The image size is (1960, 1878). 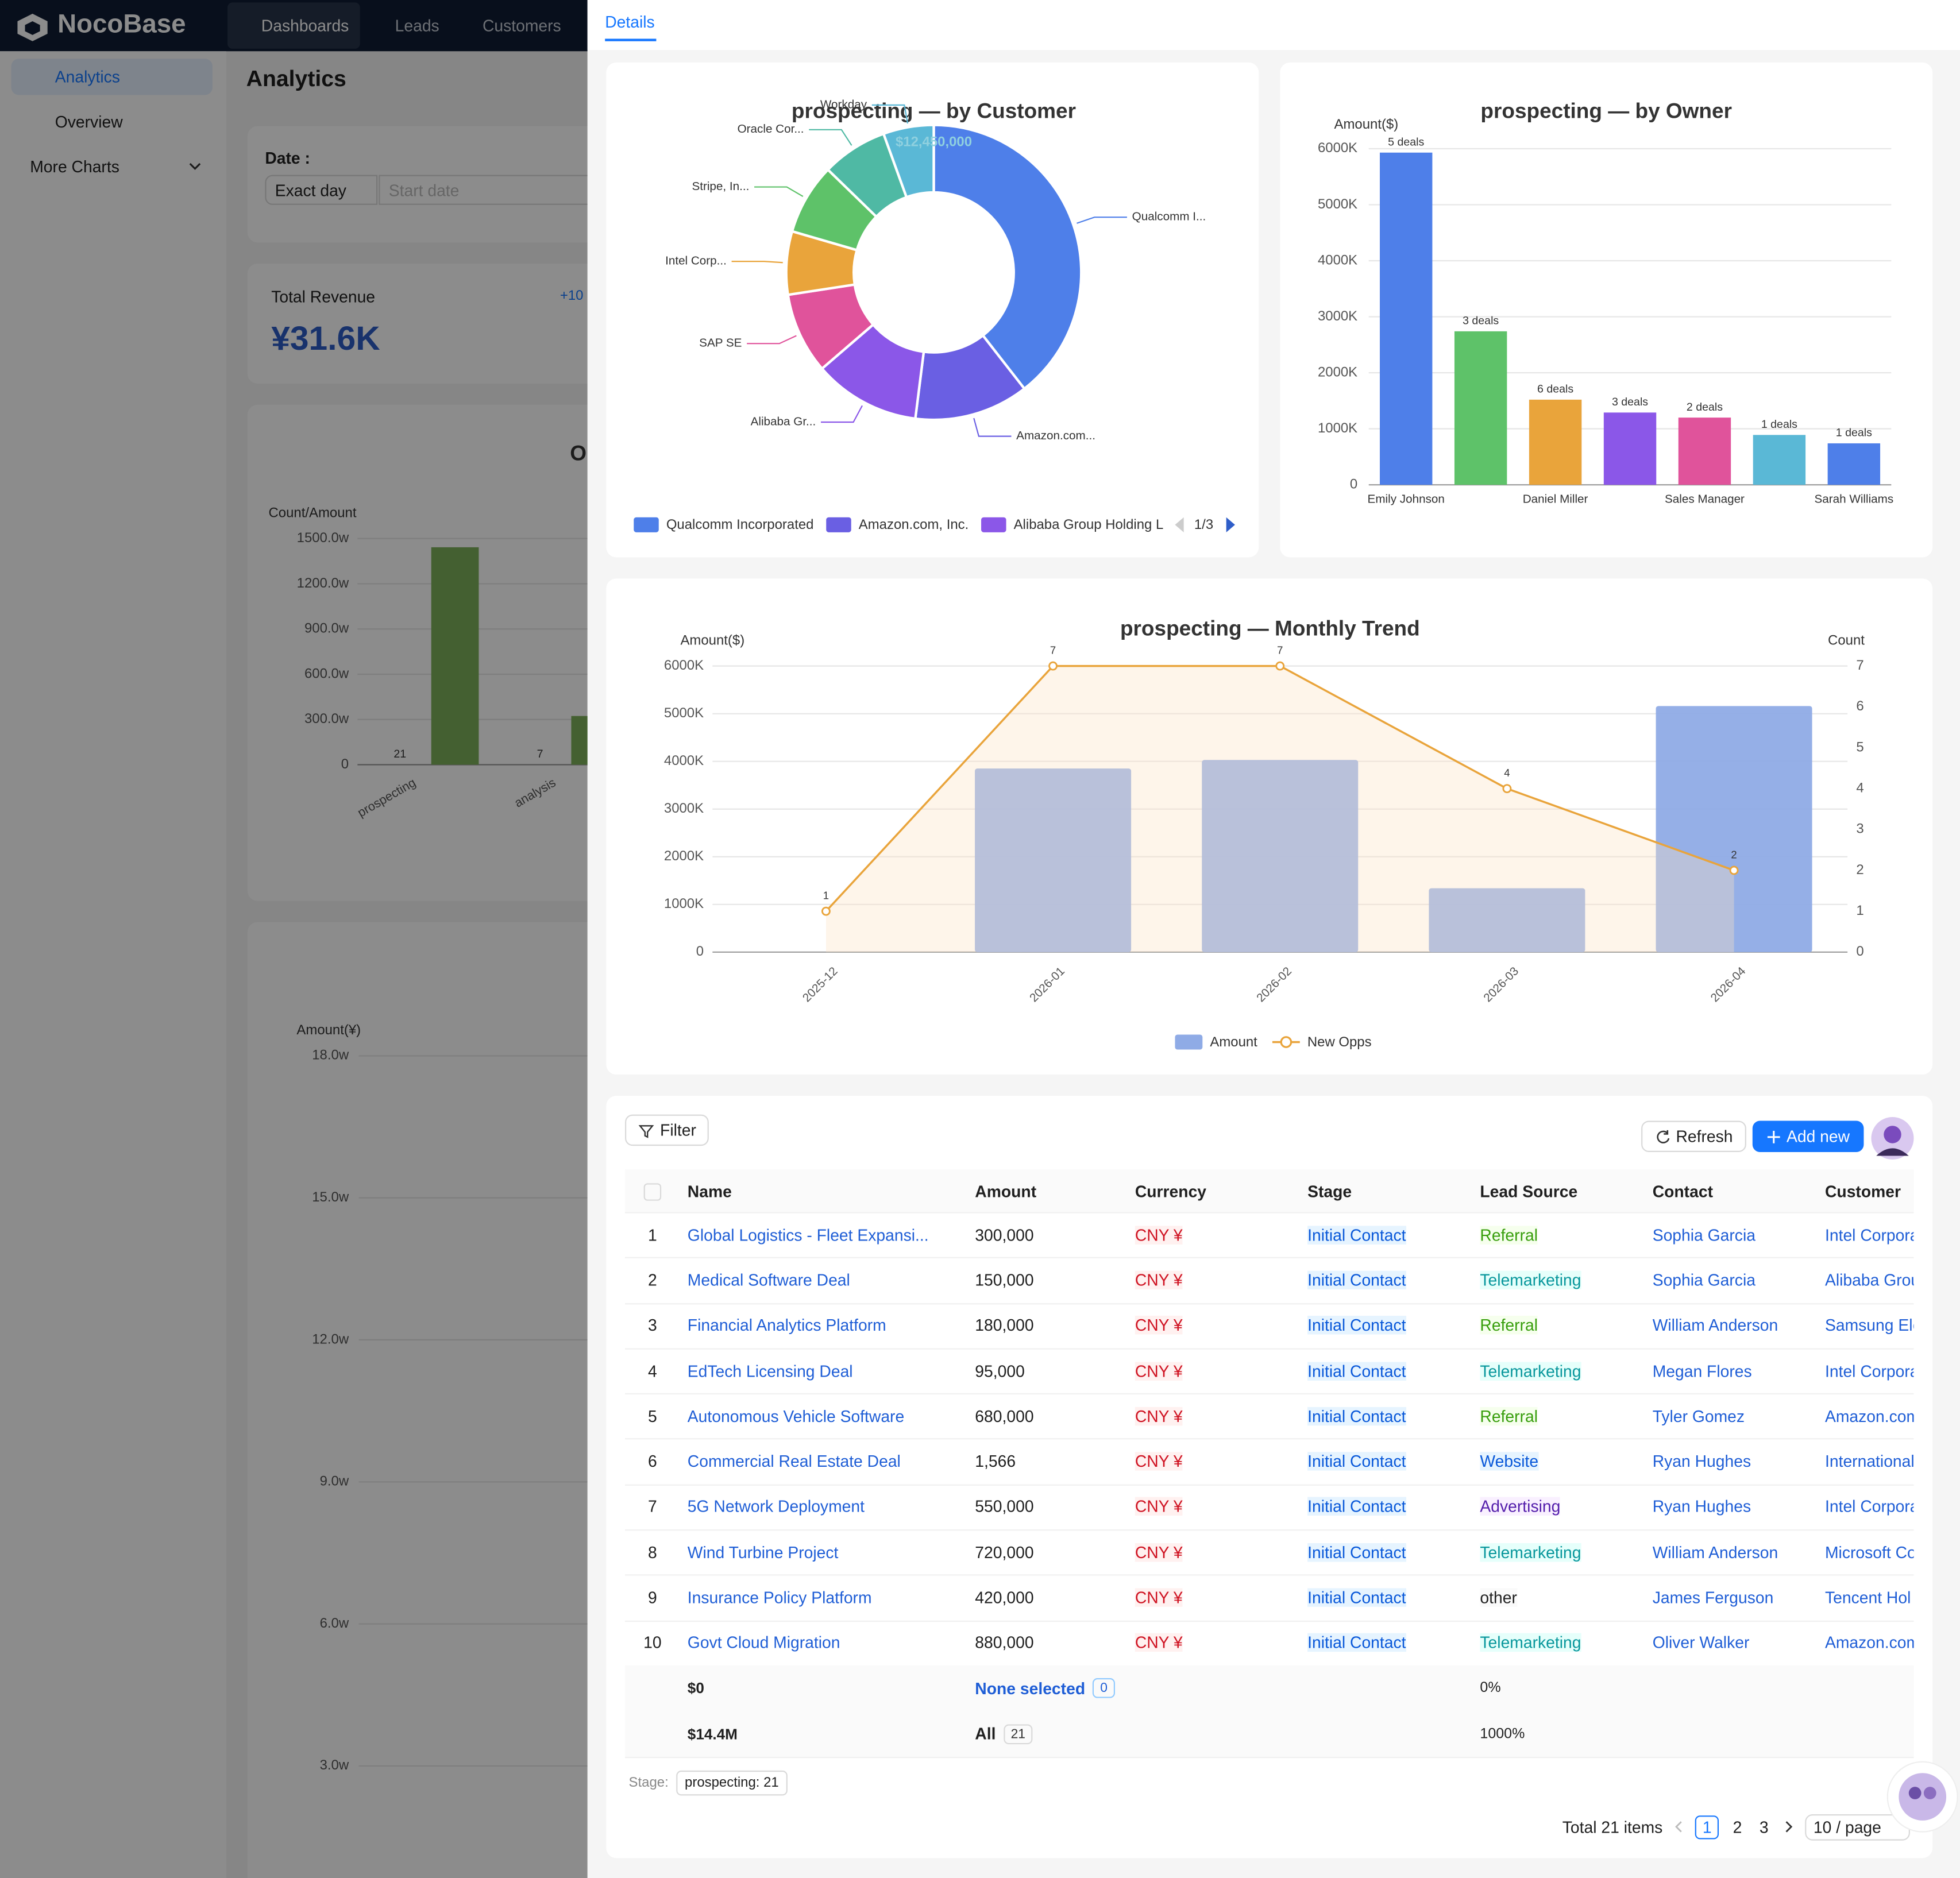 I want to click on bar, so click(x=1734, y=829).